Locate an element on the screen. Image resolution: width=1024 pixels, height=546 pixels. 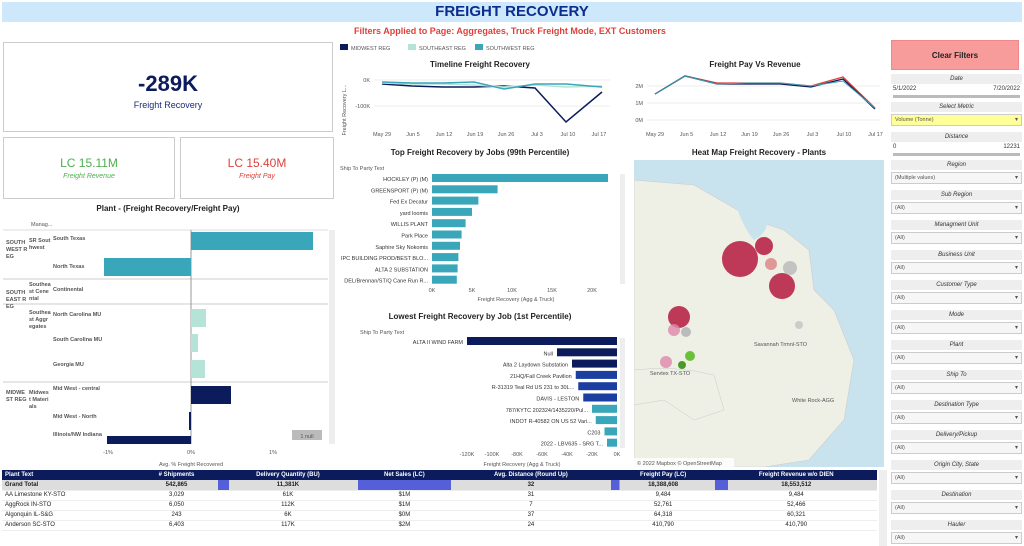
plant-bar-midwest-north is located at coordinates (190, 421).